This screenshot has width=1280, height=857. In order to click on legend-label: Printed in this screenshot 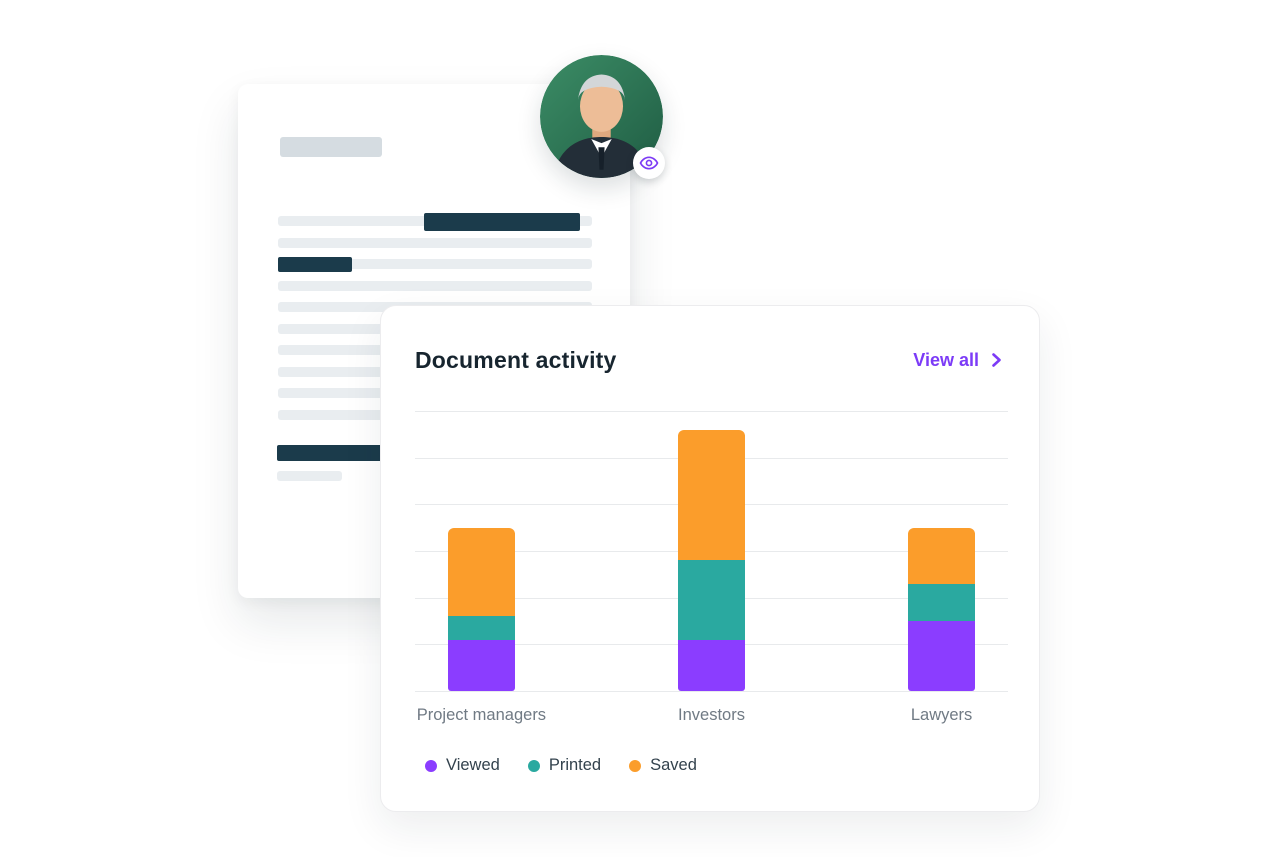, I will do `click(575, 765)`.